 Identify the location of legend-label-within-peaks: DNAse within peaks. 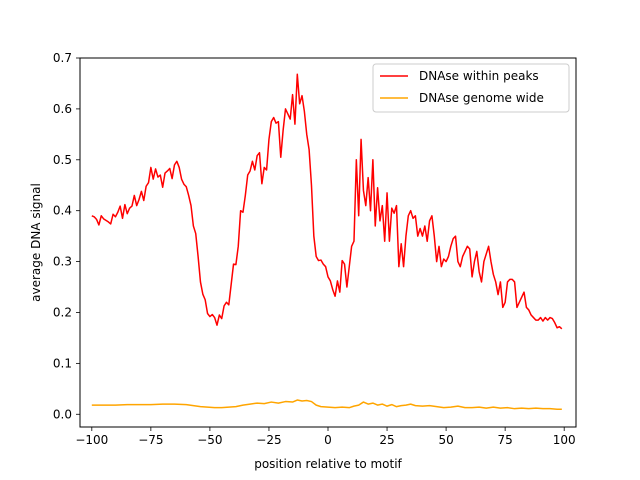
(479, 76).